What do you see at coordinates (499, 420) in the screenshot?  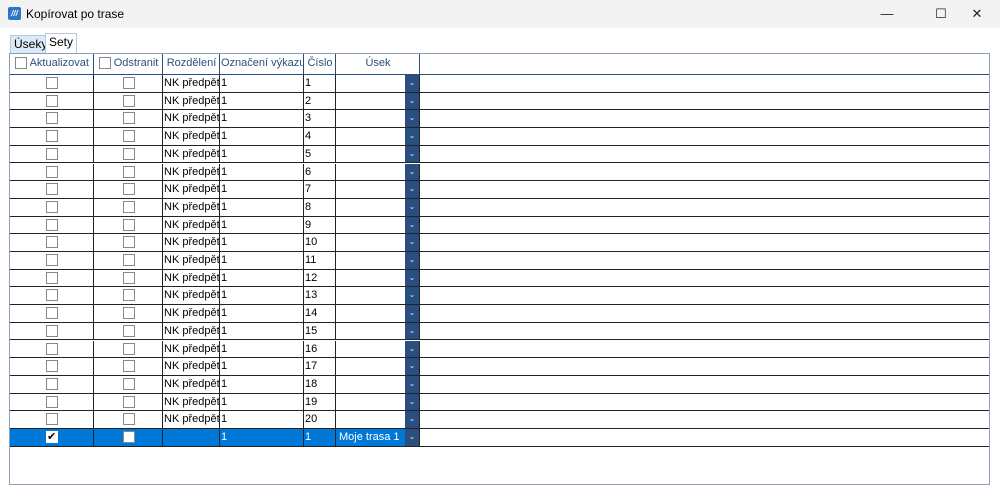 I see `table-row: NK předpětí 1 20 ⌄` at bounding box center [499, 420].